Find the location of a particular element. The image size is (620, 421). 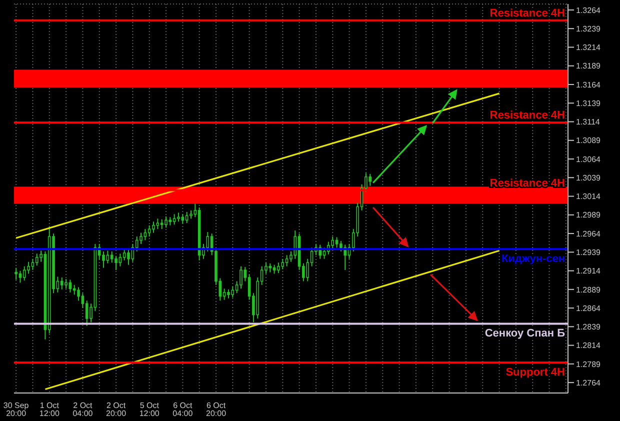

x-tick-label: 2 Oct 04:00 is located at coordinates (83, 409).